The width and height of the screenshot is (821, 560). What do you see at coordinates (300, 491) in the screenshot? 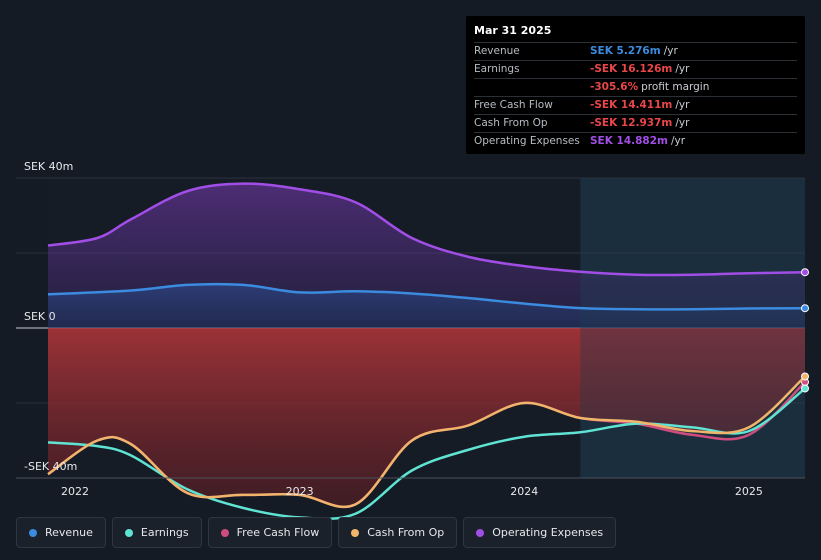
I see `x-axis-label: 2023` at bounding box center [300, 491].